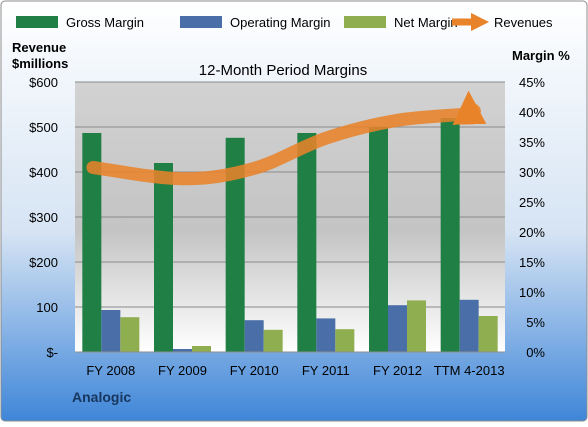 The width and height of the screenshot is (588, 427). What do you see at coordinates (532, 142) in the screenshot?
I see `right-tick-label: 35%` at bounding box center [532, 142].